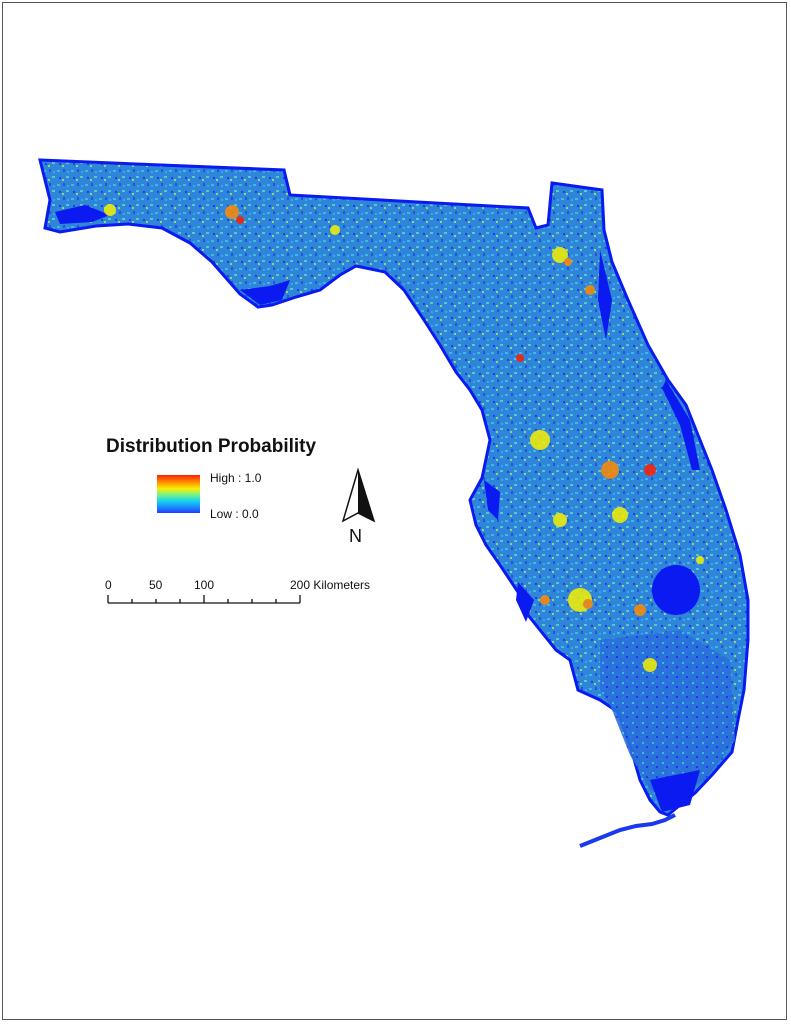  What do you see at coordinates (236, 478) in the screenshot?
I see `legend-high-label: High : 1.0` at bounding box center [236, 478].